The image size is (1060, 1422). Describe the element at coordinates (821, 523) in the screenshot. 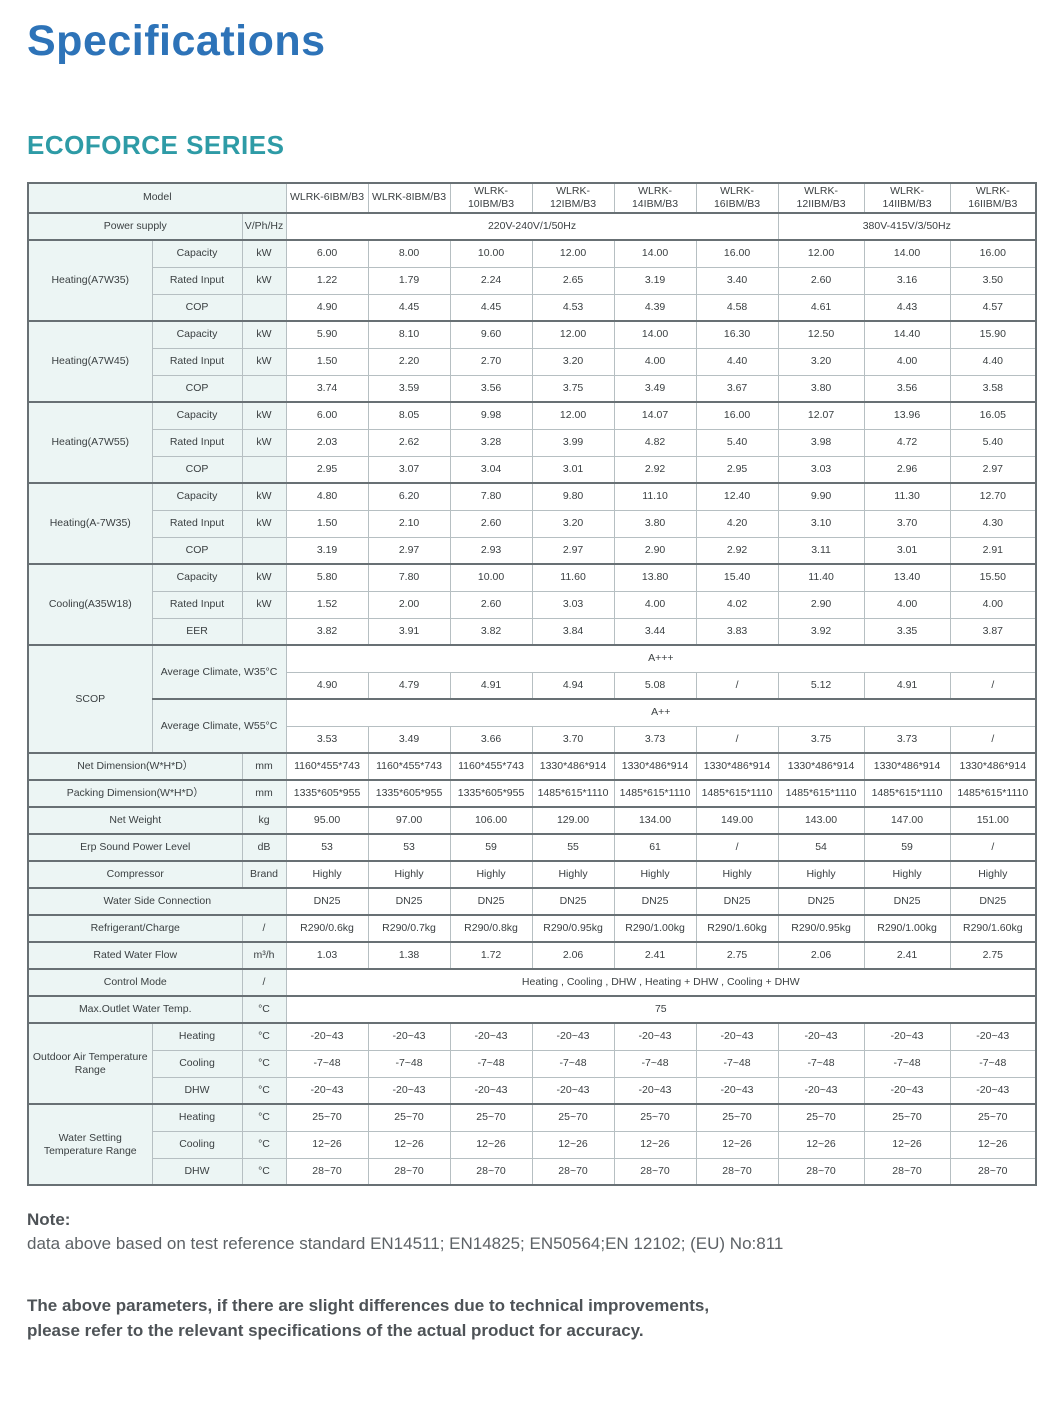

I see `value-cell: 3.10` at that location.